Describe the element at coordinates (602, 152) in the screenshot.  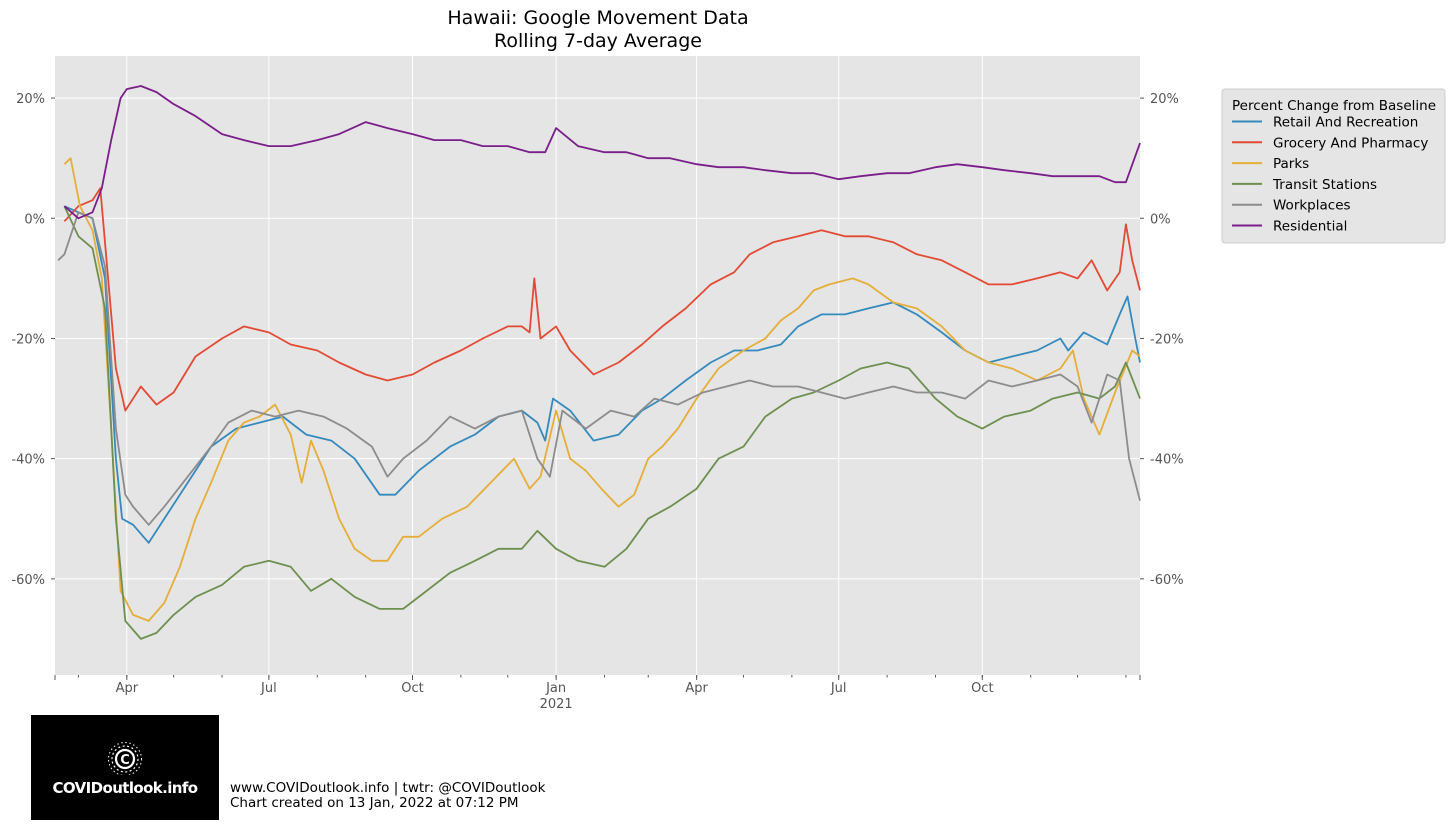
I see `series-line-residential` at that location.